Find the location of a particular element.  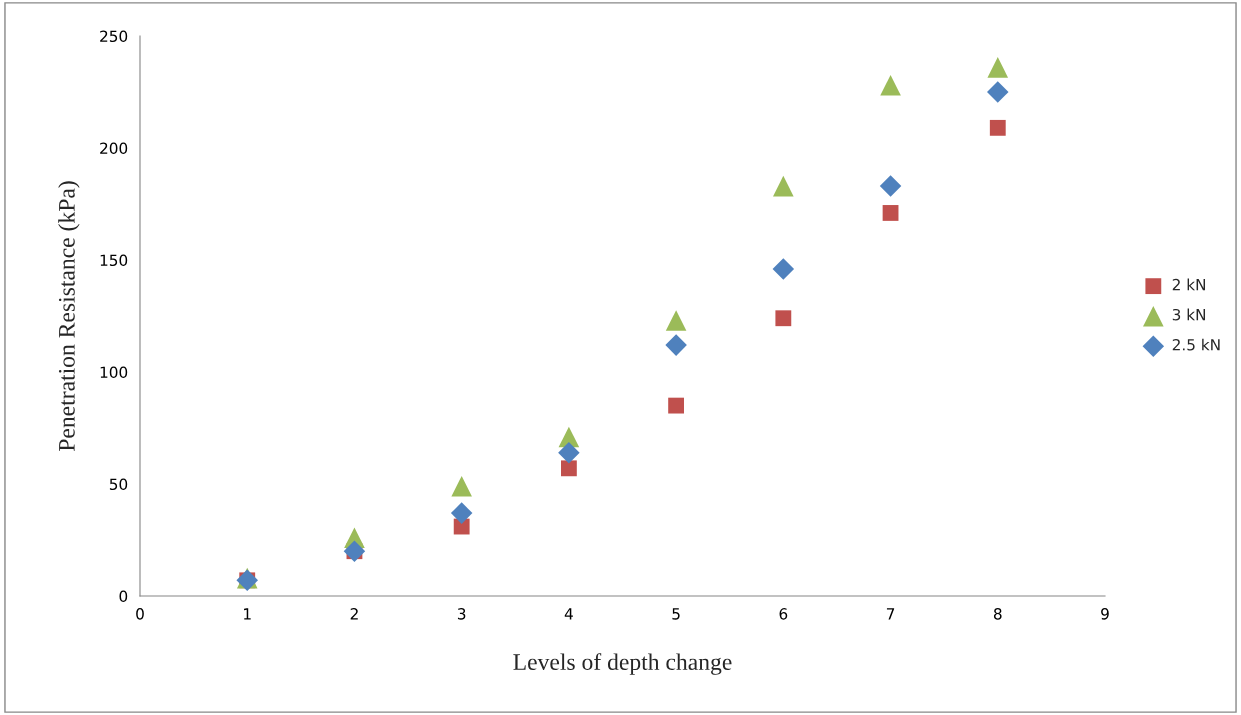

x-tick-label: 3 is located at coordinates (461, 614).